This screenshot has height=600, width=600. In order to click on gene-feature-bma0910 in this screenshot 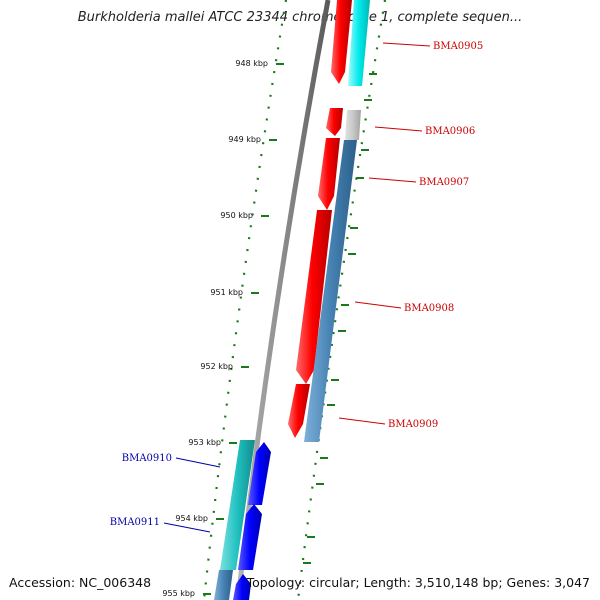, I will do `click(237, 505)`.